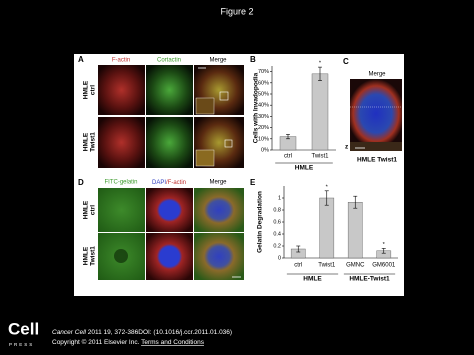  Describe the element at coordinates (376, 146) in the screenshot. I see `z-section` at that location.